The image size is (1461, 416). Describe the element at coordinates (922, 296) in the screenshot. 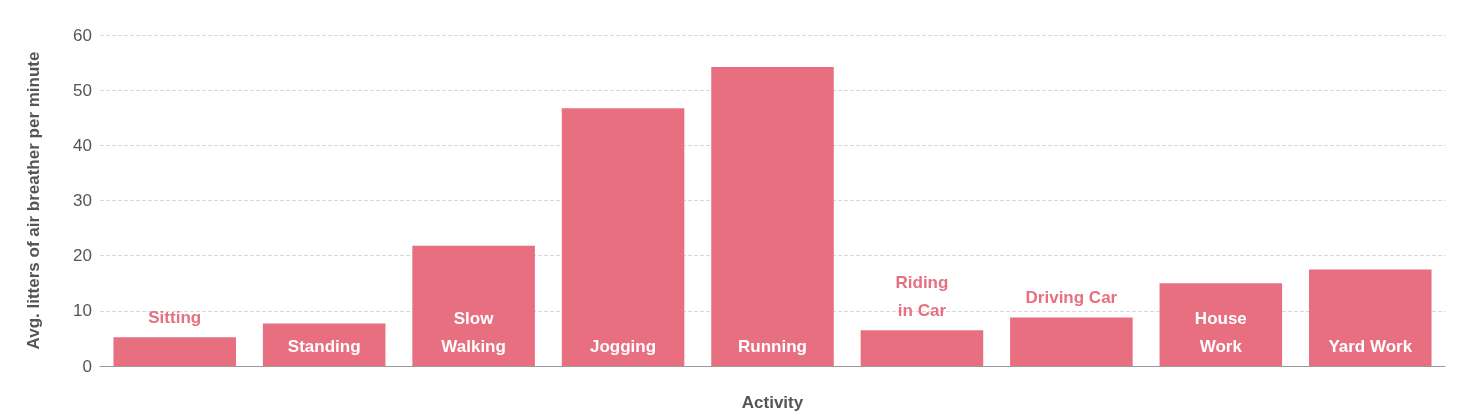

I see `x-tick-label: Riding in Car` at that location.